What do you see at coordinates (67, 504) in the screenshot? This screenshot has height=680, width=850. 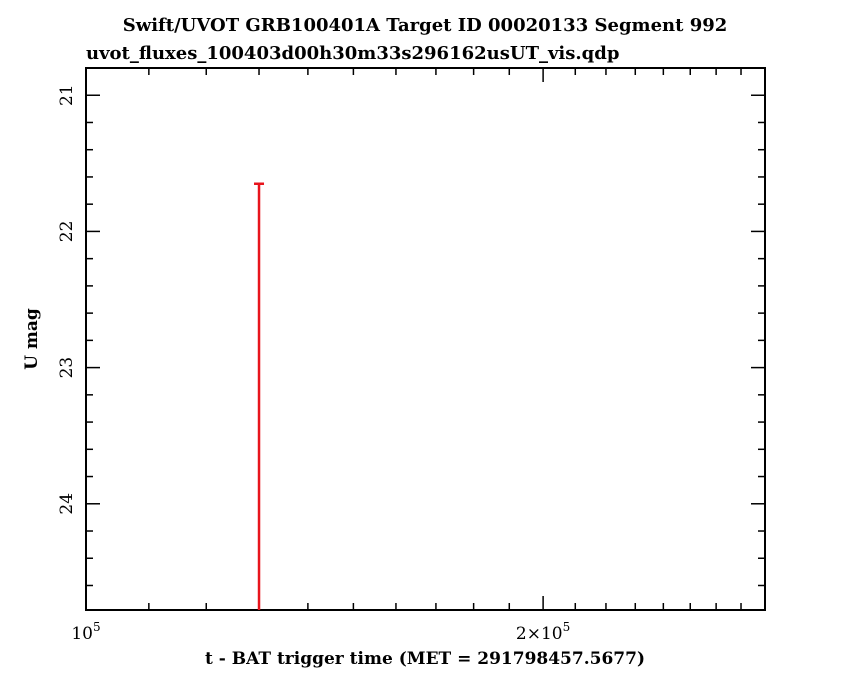 I see `y-tick-label: 24` at bounding box center [67, 504].